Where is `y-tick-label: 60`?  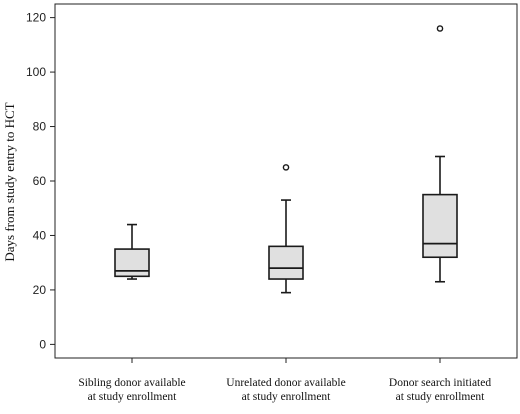
y-tick-label: 60 is located at coordinates (40, 181).